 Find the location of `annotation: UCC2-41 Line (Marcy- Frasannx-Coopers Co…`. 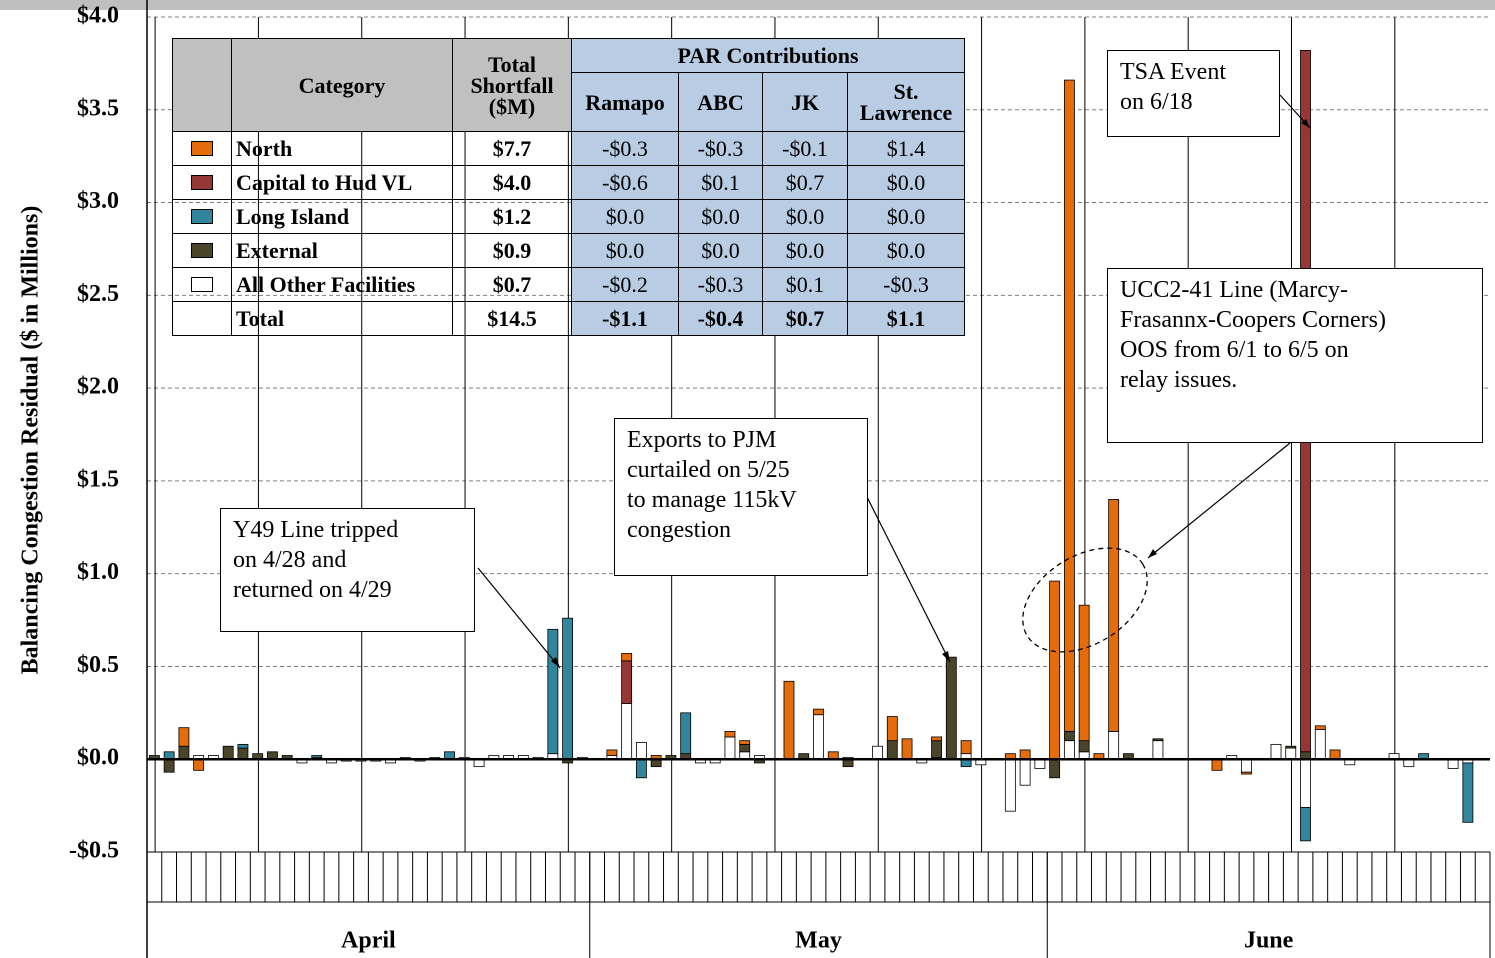

annotation: UCC2-41 Line (Marcy- Frasannx-Coopers Co… is located at coordinates (1295, 355).